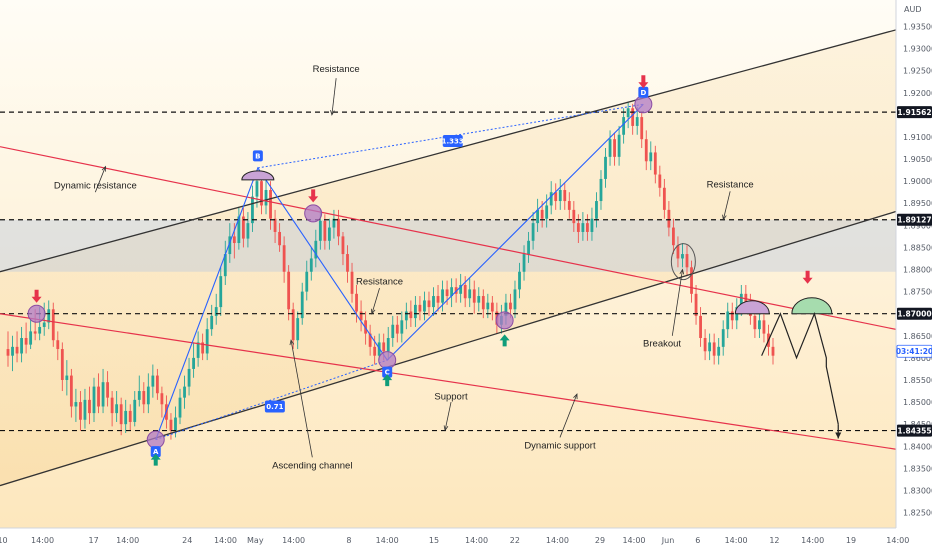 The width and height of the screenshot is (932, 550). Describe the element at coordinates (312, 466) in the screenshot. I see `annotation-label: Ascending channel` at that location.